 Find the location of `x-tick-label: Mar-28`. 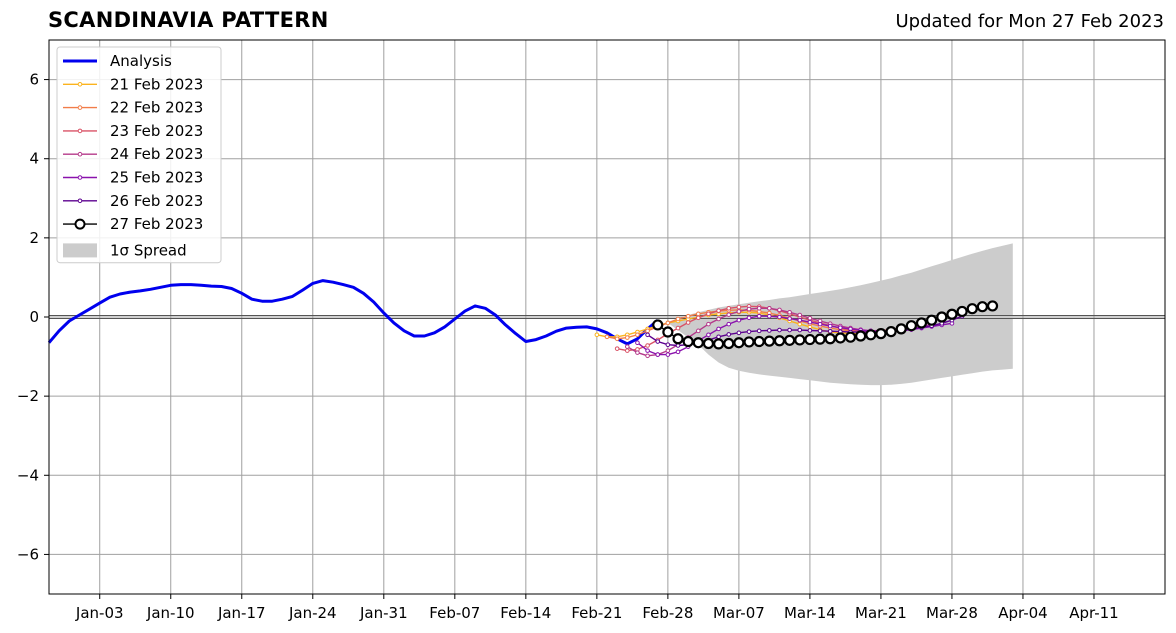

x-tick-label: Mar-28 is located at coordinates (952, 613).